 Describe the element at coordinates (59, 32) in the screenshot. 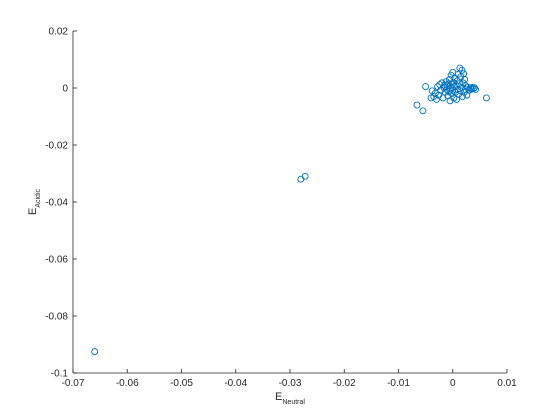

I see `y-tick-label: 0.02` at that location.